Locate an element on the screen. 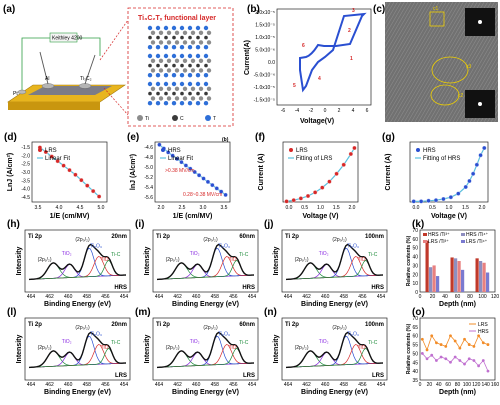  panel-h-title: Ti 2p is located at coordinates (35, 237).